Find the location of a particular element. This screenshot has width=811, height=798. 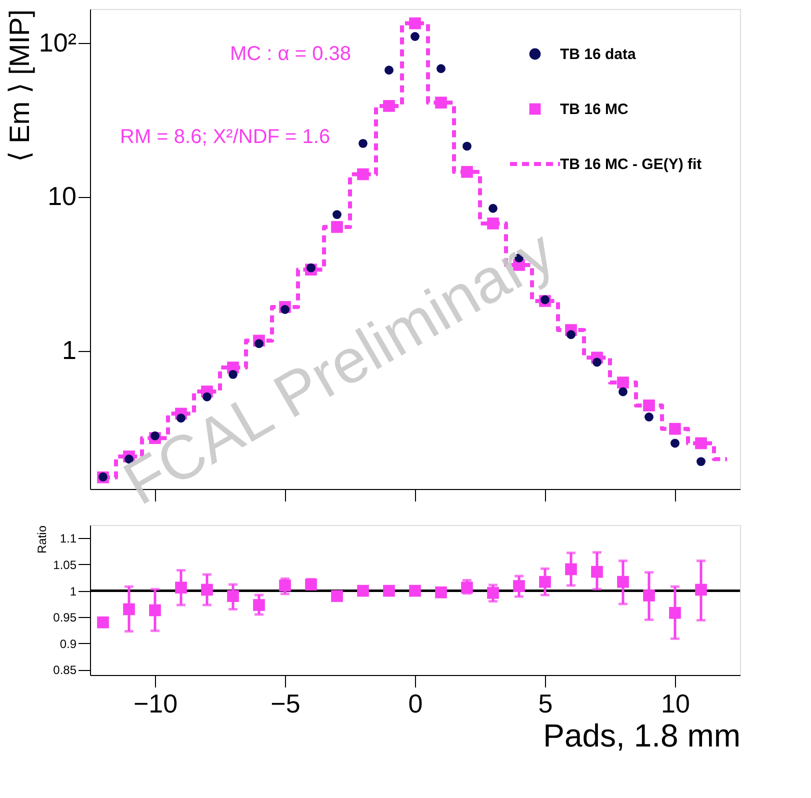

x-tick-label: −10 is located at coordinates (155, 703).